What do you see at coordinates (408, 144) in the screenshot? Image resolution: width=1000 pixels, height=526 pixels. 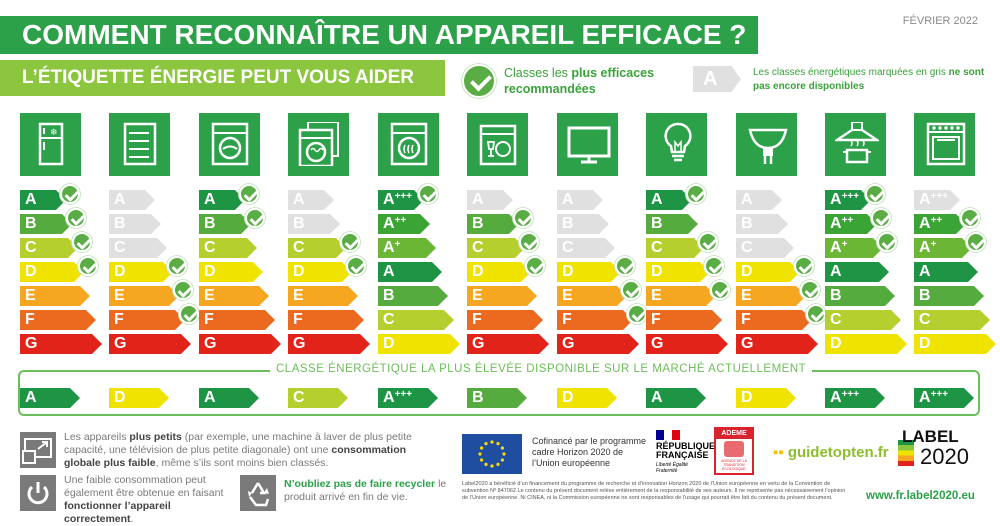 I see `tumble-dryer-icon` at bounding box center [408, 144].